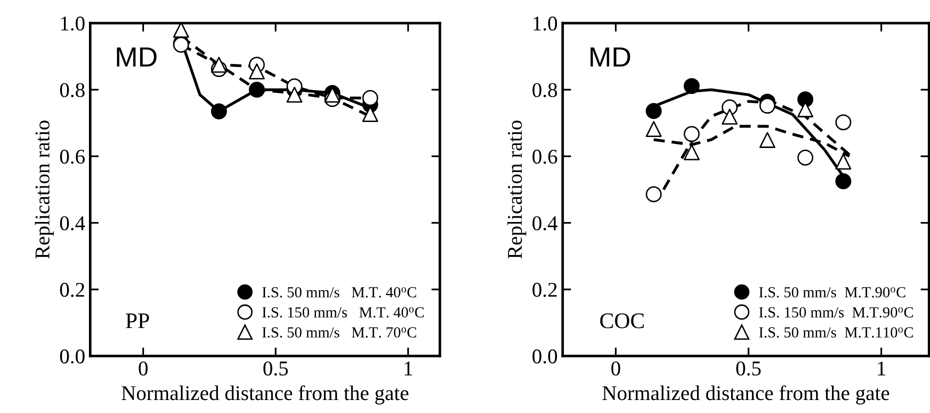 Image resolution: width=930 pixels, height=413 pixels. I want to click on legend-label: I.S. 50 mm/s M.T.110$^{o}$C, so click(836, 332).